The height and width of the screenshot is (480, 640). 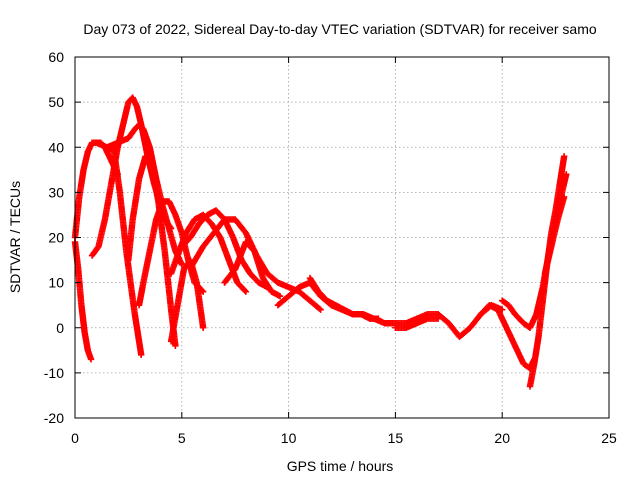 I want to click on y-axis-label: SDTVAR / TECUs, so click(x=15, y=237).